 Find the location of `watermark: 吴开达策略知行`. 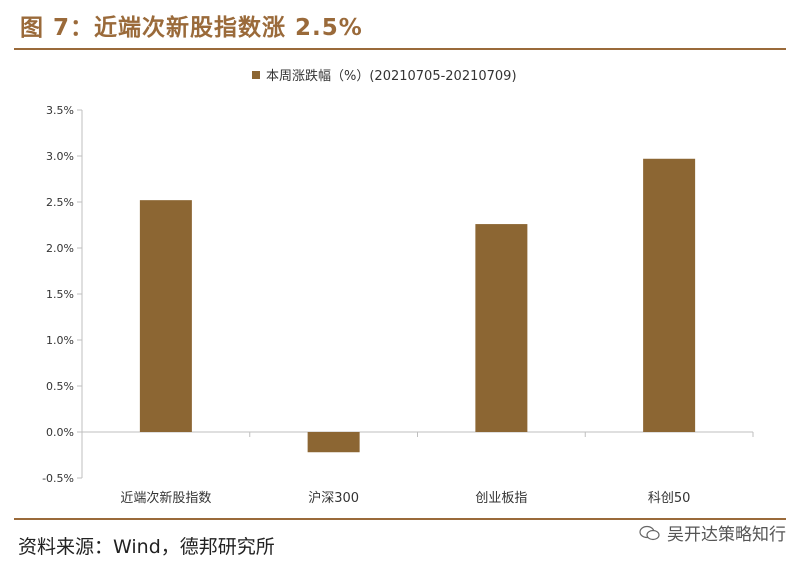

watermark: 吴开达策略知行 is located at coordinates (712, 532).